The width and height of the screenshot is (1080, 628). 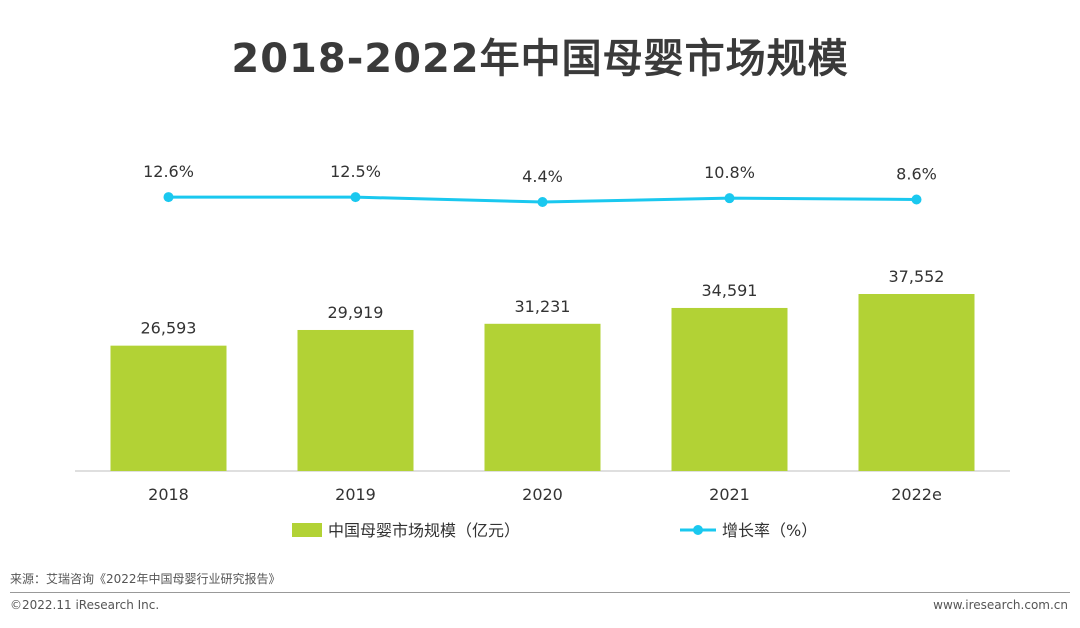 I want to click on bar-label: 29,919, so click(x=356, y=312).